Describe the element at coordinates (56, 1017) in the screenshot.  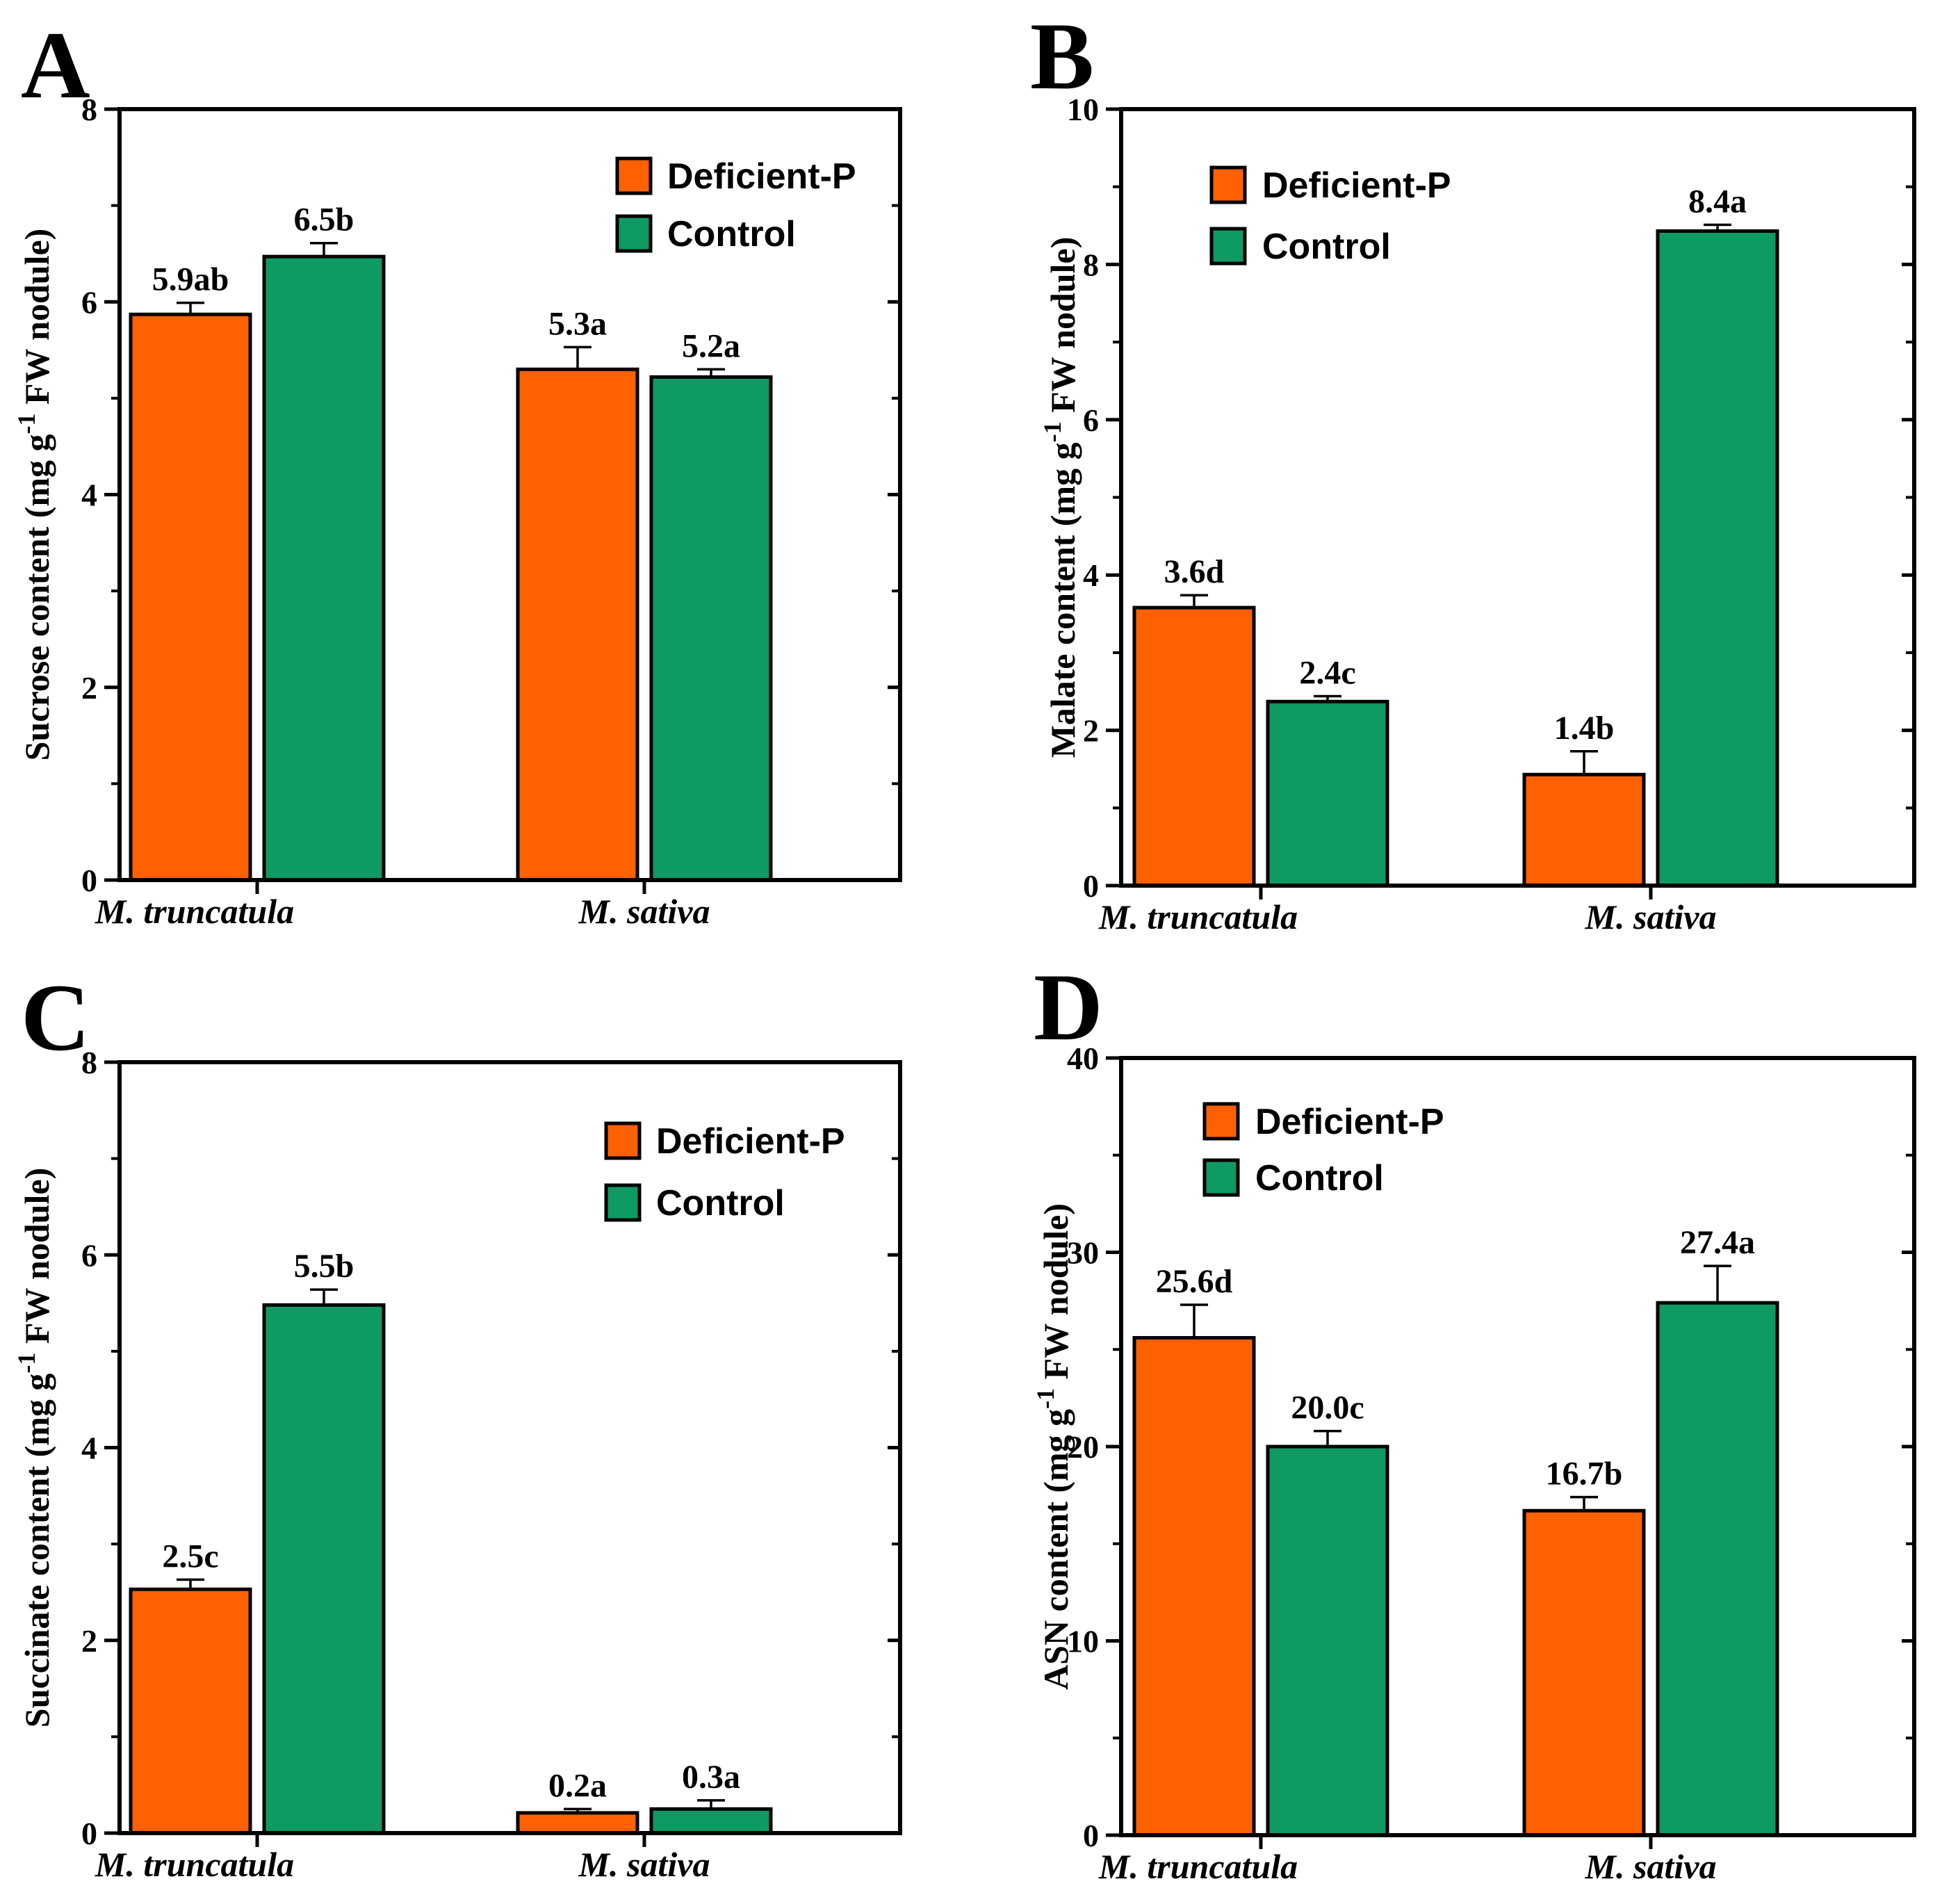
I see `panel-letter: C` at that location.